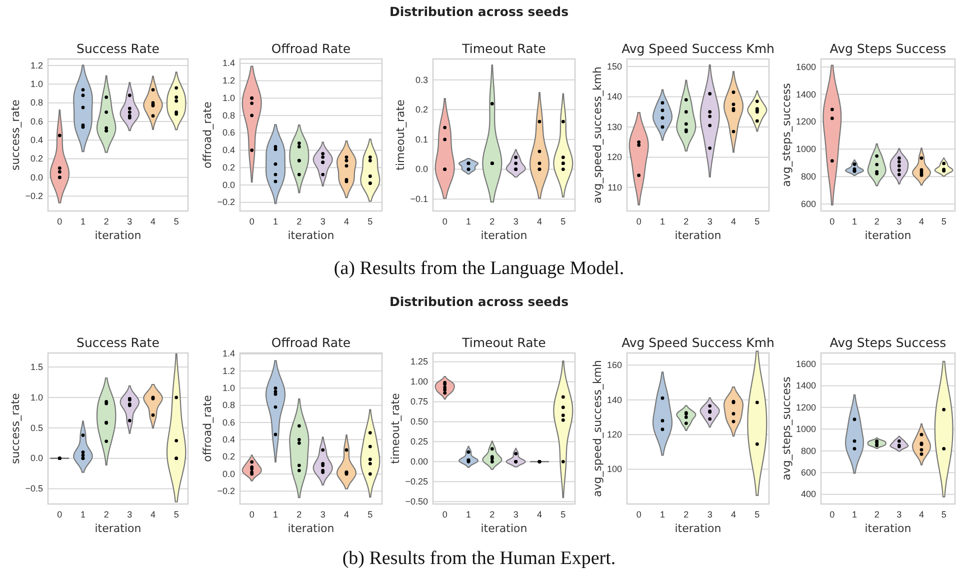  I want to click on text: (a) Results from the Language Model., so click(479, 268).